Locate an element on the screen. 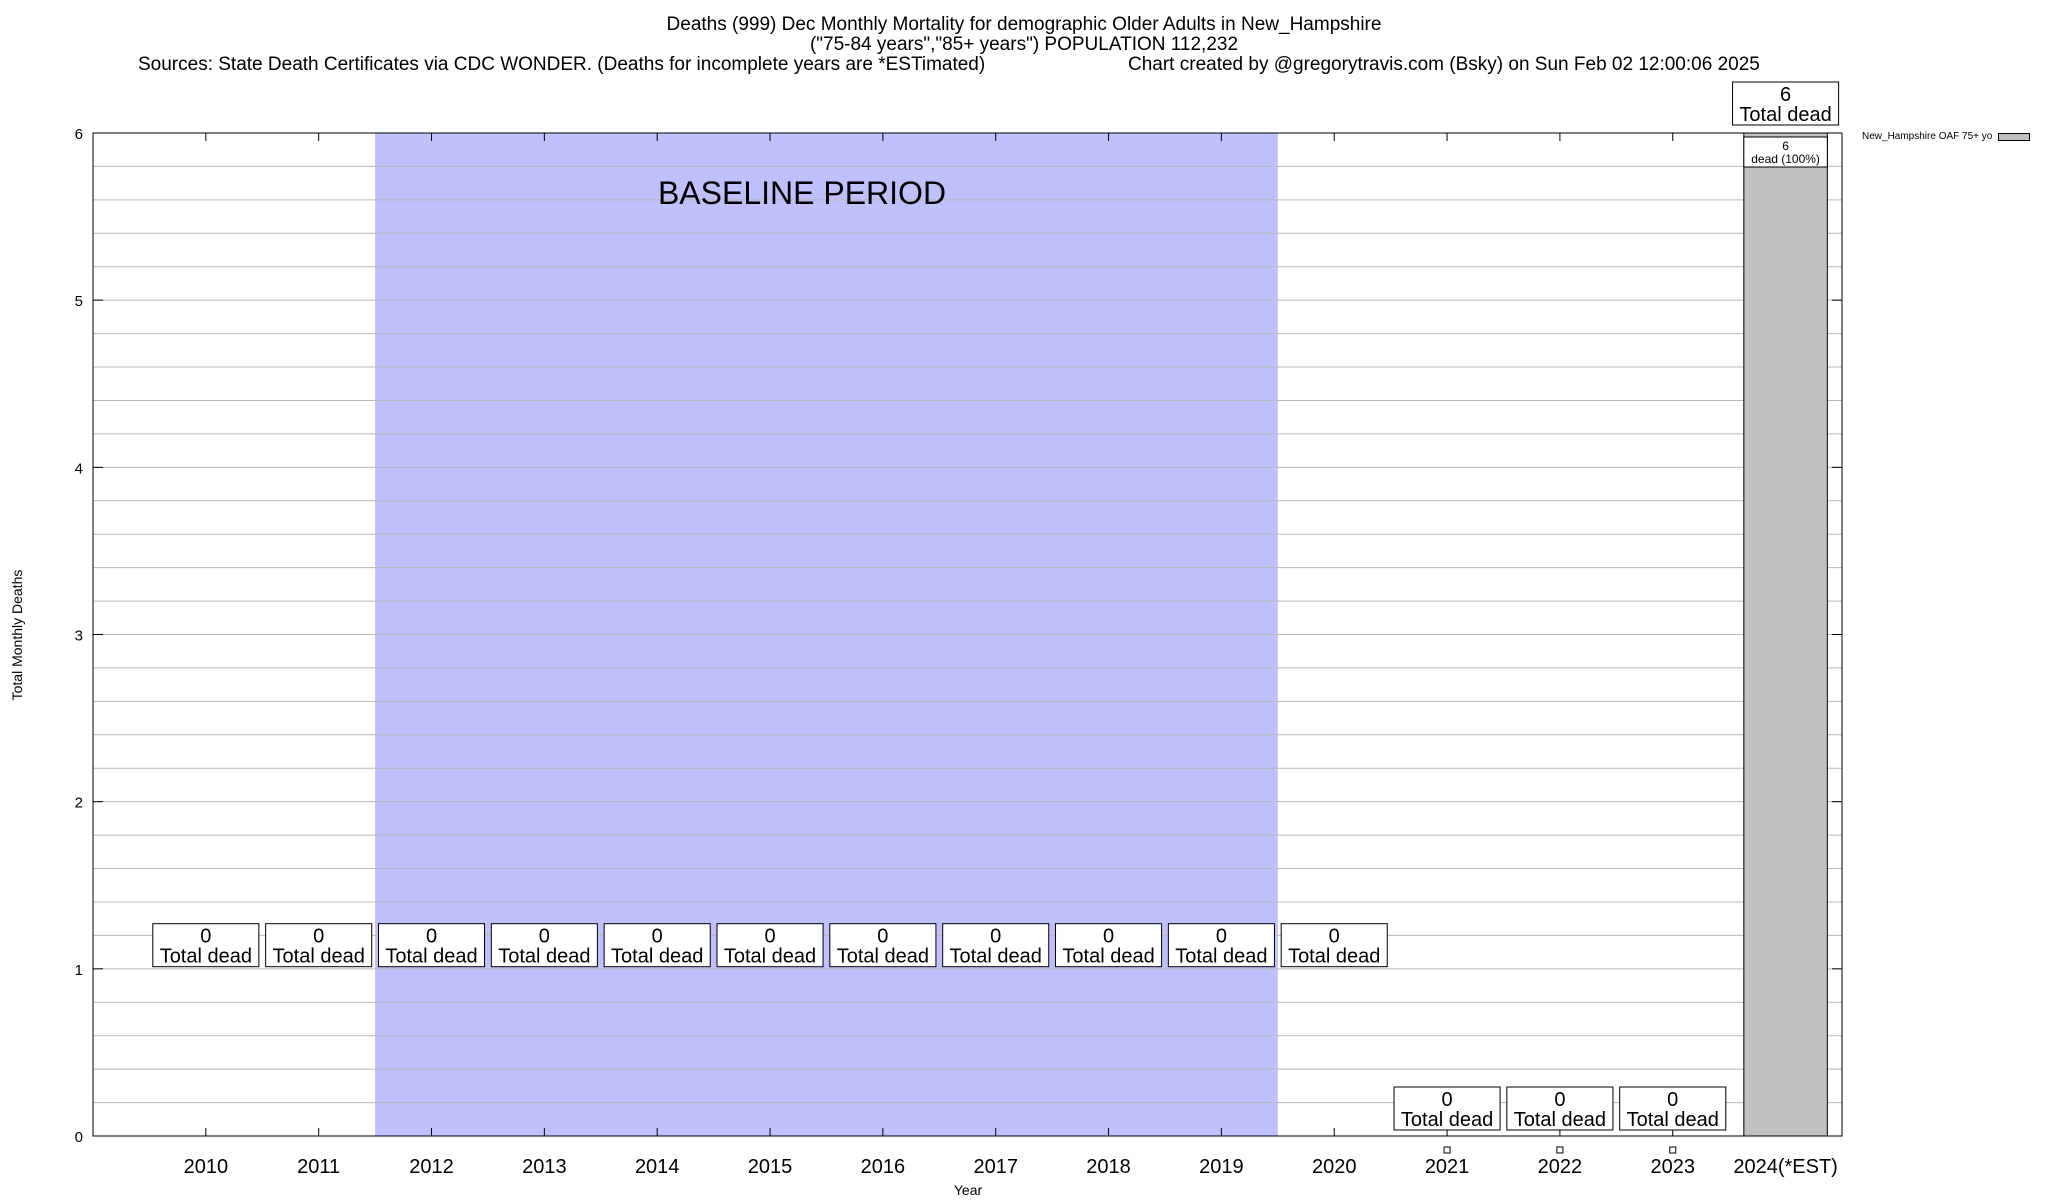 The width and height of the screenshot is (2048, 1200). y-tick-label: 1 is located at coordinates (79, 970).